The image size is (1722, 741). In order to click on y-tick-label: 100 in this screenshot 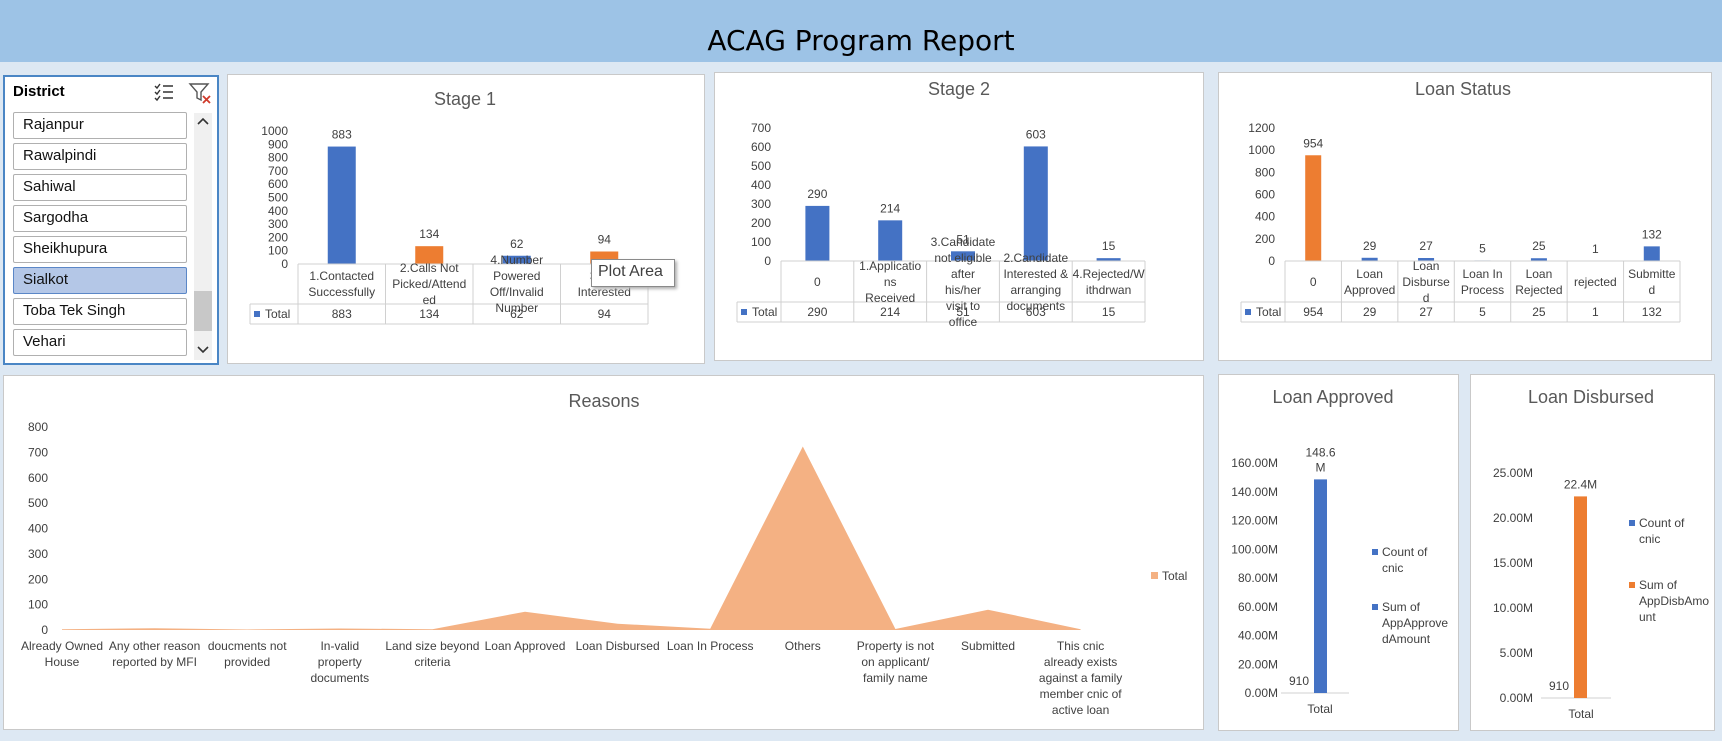, I will do `click(278, 251)`.